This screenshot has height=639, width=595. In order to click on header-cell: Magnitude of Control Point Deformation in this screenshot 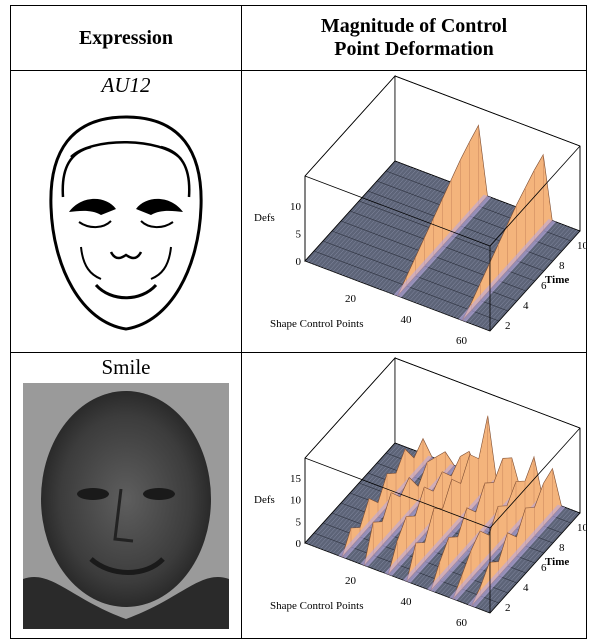, I will do `click(414, 38)`.